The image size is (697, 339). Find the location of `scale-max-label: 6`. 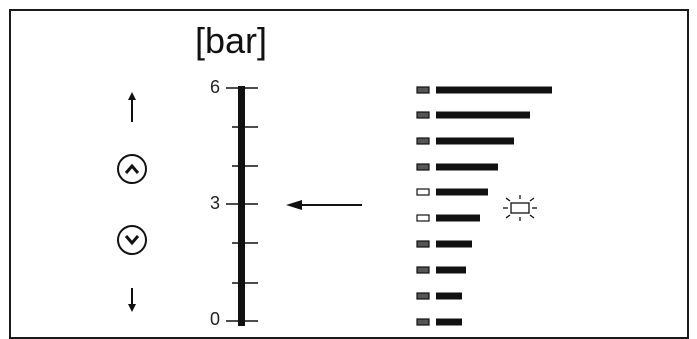

scale-max-label: 6 is located at coordinates (214, 87).